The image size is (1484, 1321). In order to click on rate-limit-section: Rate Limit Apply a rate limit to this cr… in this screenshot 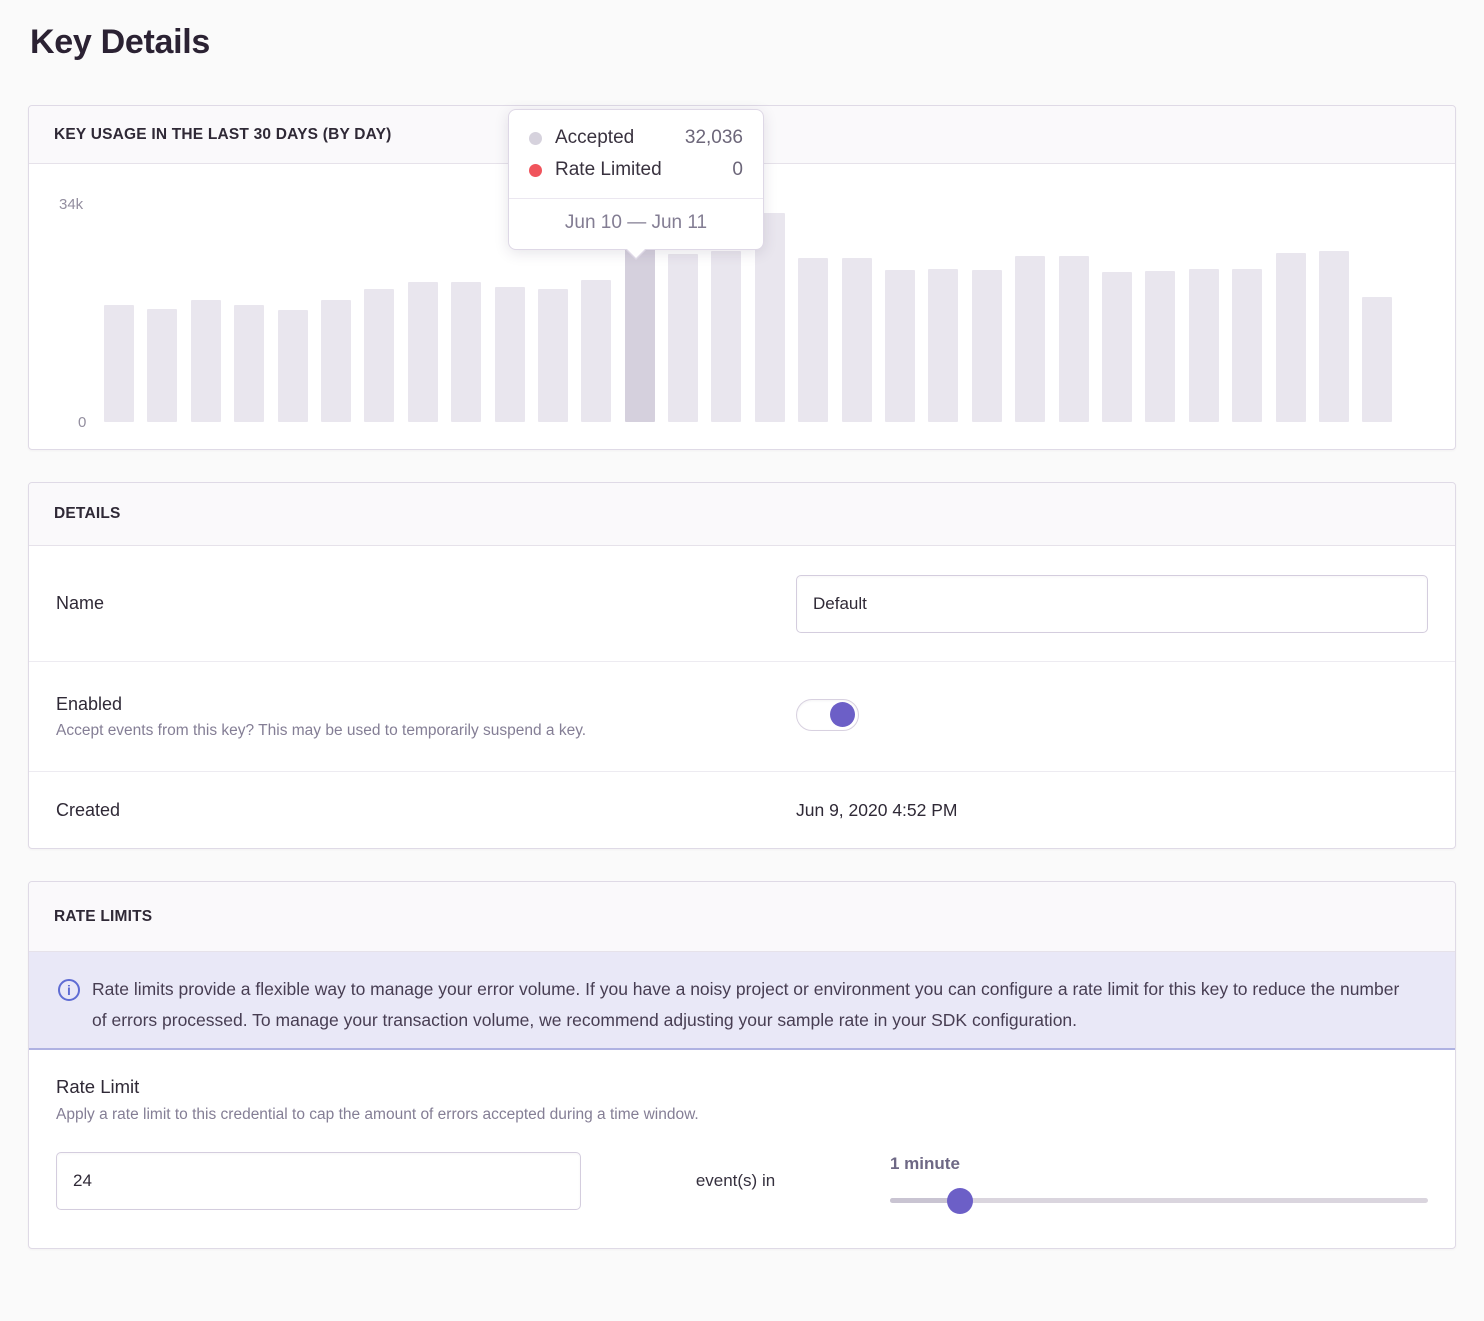, I will do `click(742, 1149)`.